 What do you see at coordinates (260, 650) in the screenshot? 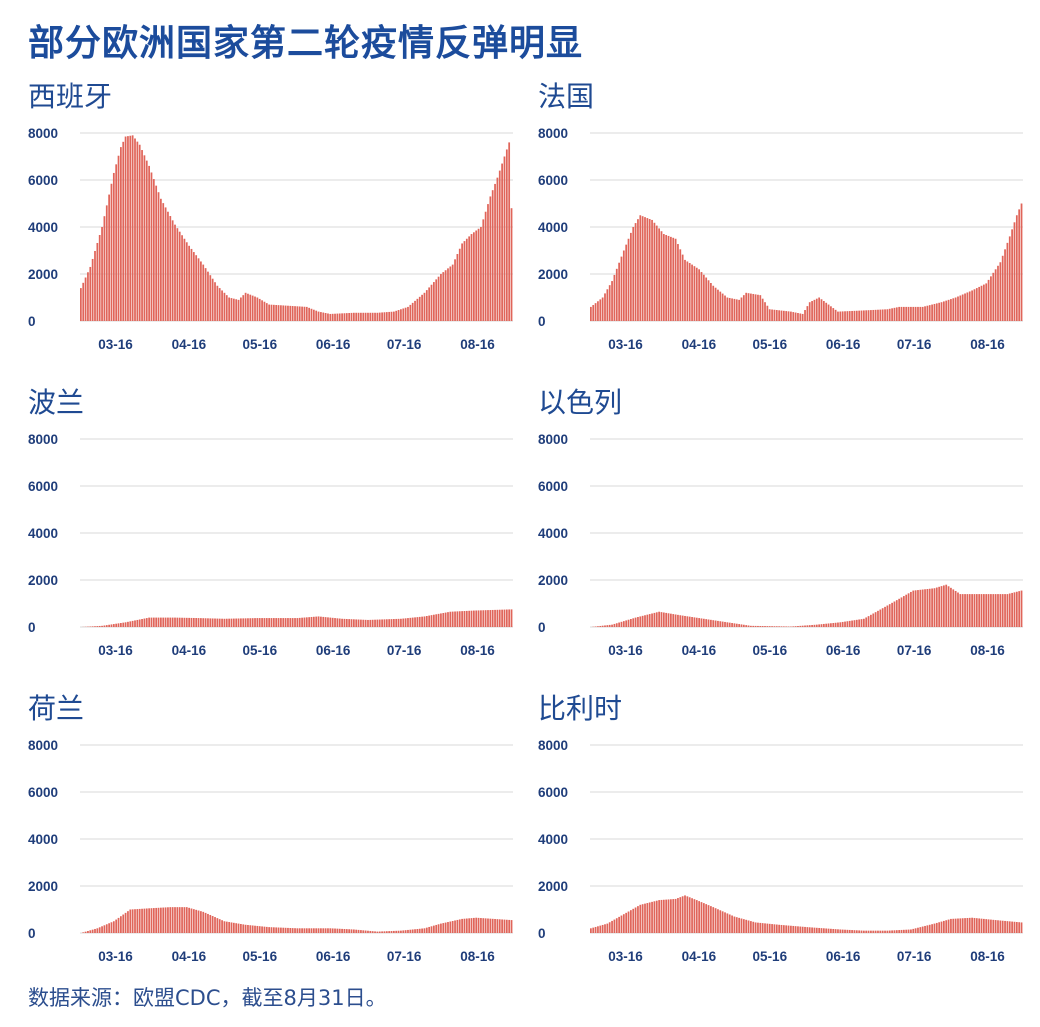
I see `x-tick-label: 05-16` at bounding box center [260, 650].